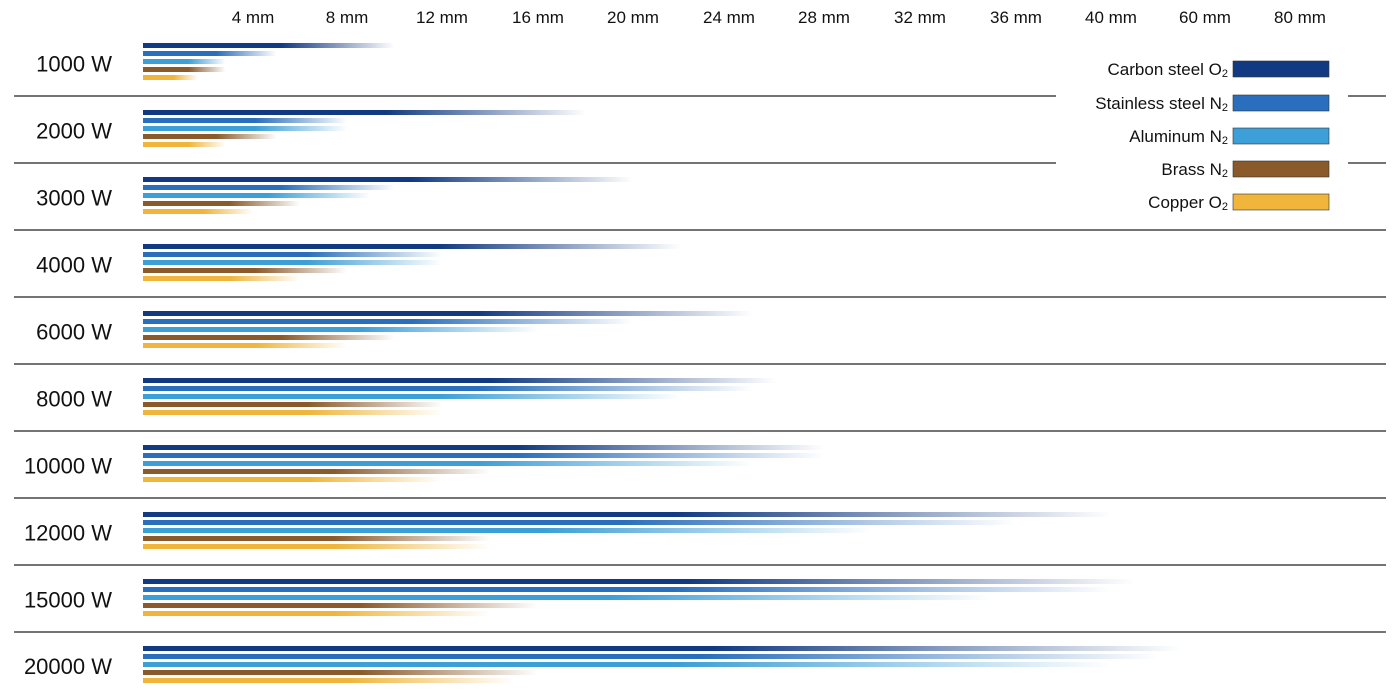  What do you see at coordinates (74, 64) in the screenshot?
I see `row-label: 1000 W` at bounding box center [74, 64].